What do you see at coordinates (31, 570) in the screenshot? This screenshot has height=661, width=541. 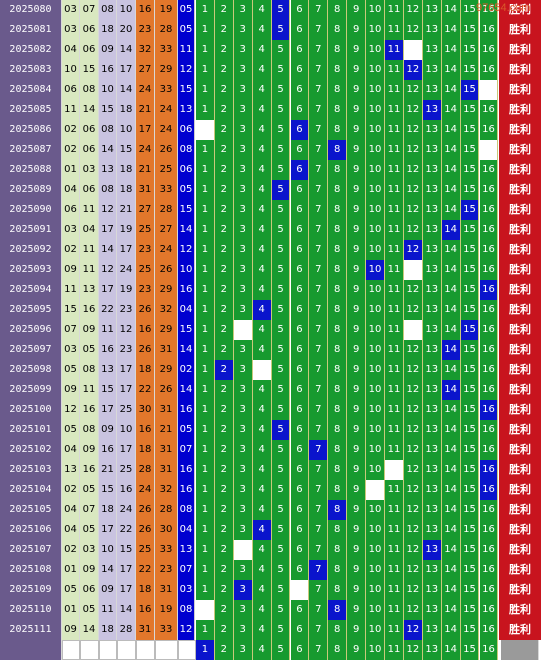 I see `issue-number: 2025108` at bounding box center [31, 570].